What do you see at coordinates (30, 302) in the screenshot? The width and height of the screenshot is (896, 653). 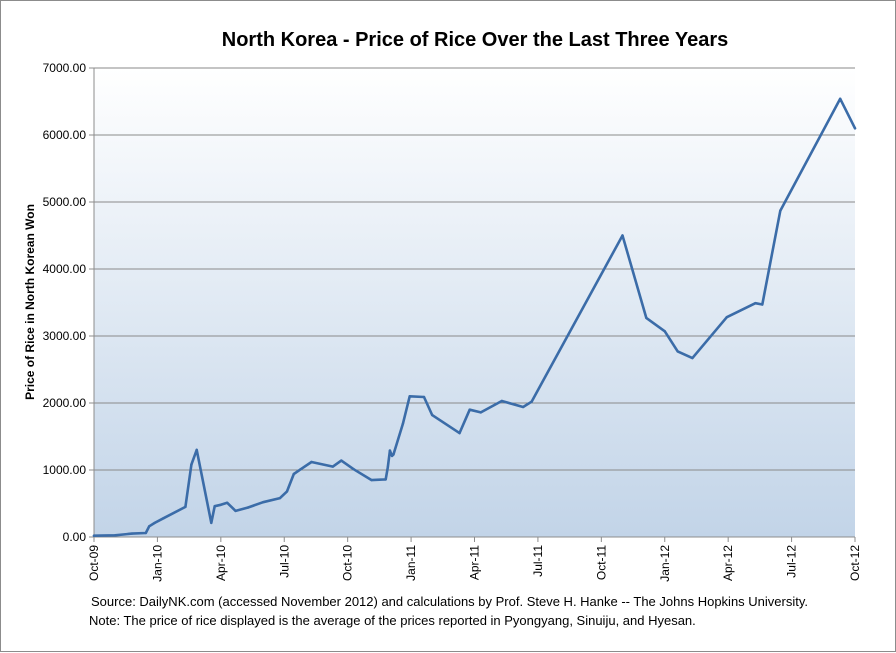 I see `y-axis-label: Price of Rice in North Korean Won` at bounding box center [30, 302].